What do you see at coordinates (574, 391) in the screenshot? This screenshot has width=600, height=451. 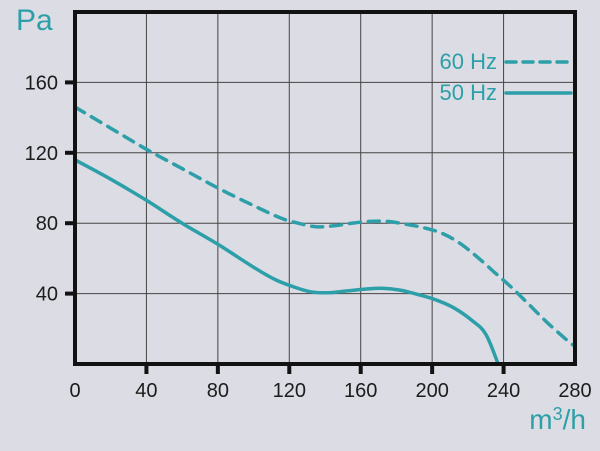 I see `x-tick-label: 280` at bounding box center [574, 391].